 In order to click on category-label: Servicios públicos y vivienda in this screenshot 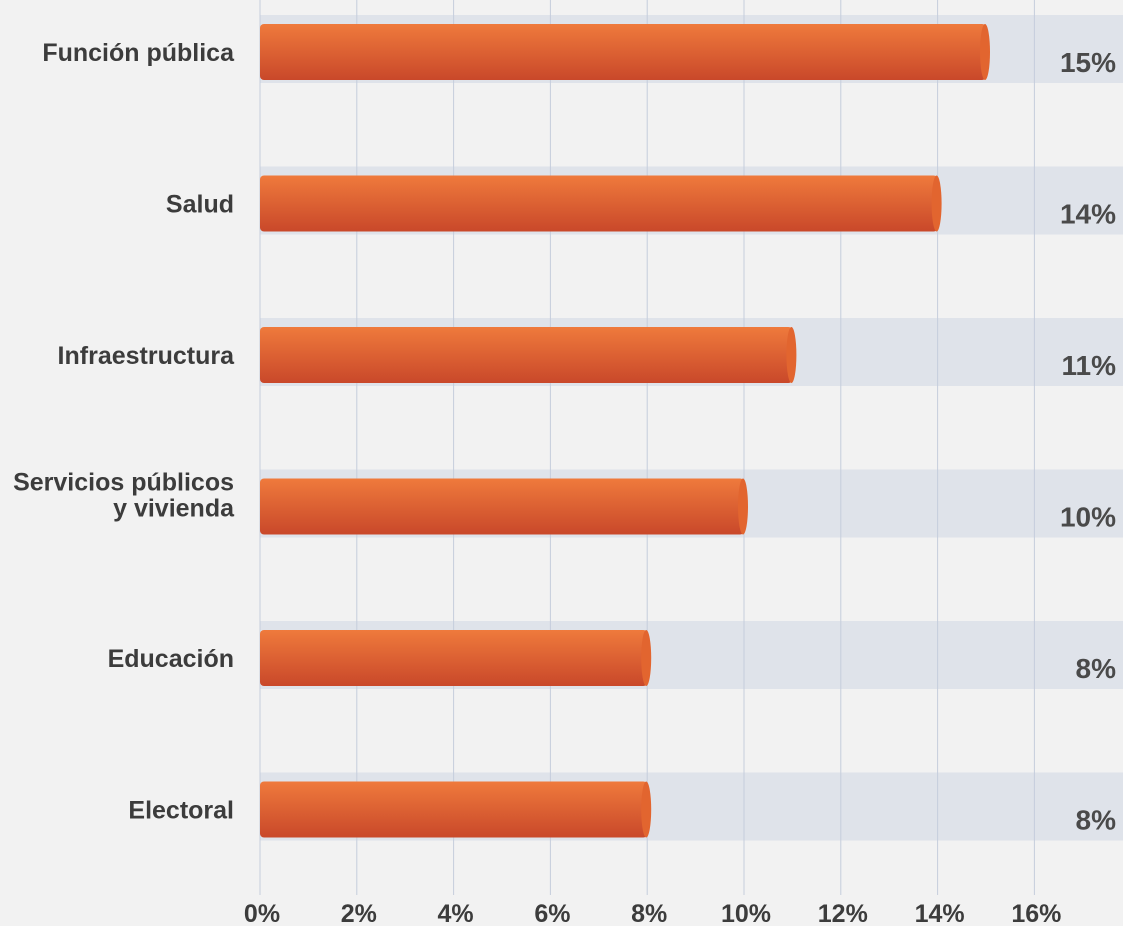, I will do `click(124, 496)`.